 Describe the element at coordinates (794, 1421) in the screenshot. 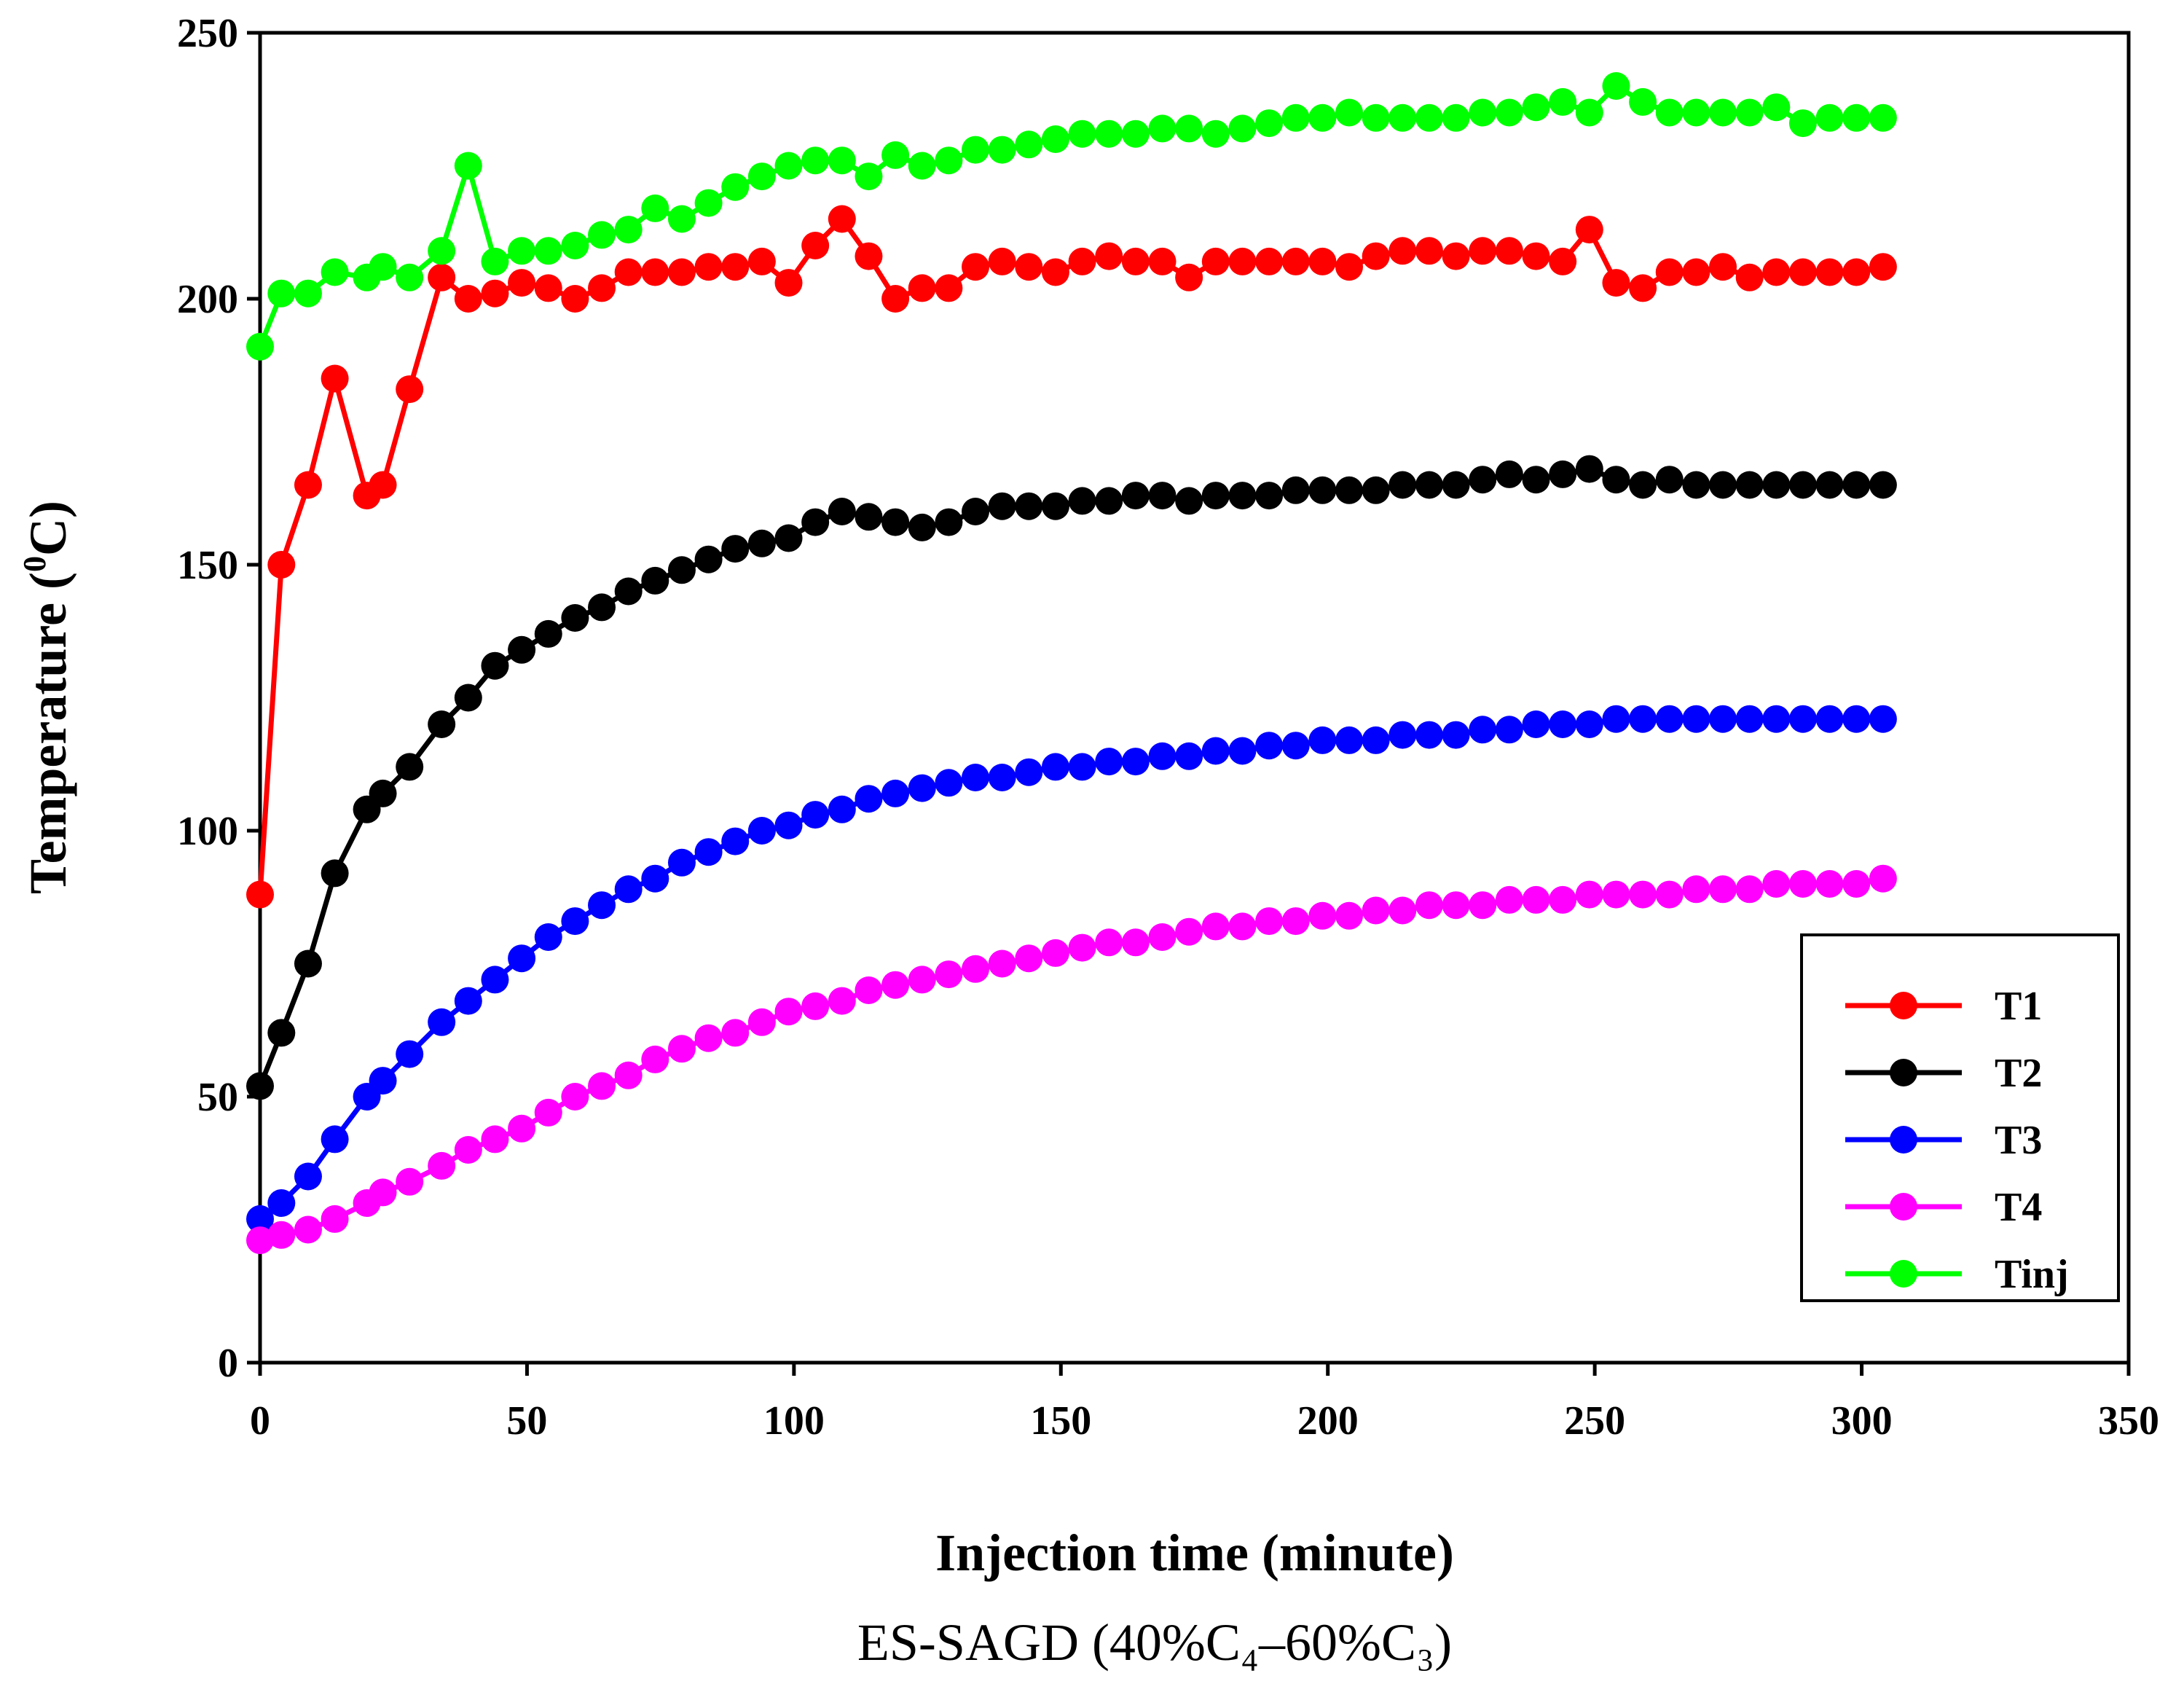

I see `x-tick-label: 100` at that location.